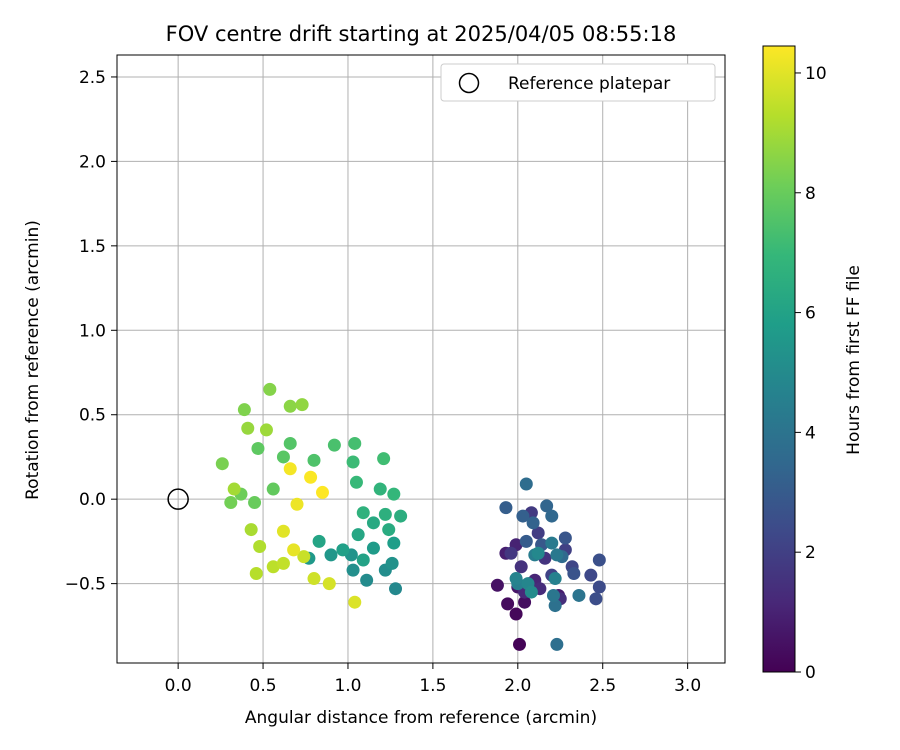  Describe the element at coordinates (421, 718) in the screenshot. I see `x-axis-label: Angular distance from reference (arcmin)` at that location.